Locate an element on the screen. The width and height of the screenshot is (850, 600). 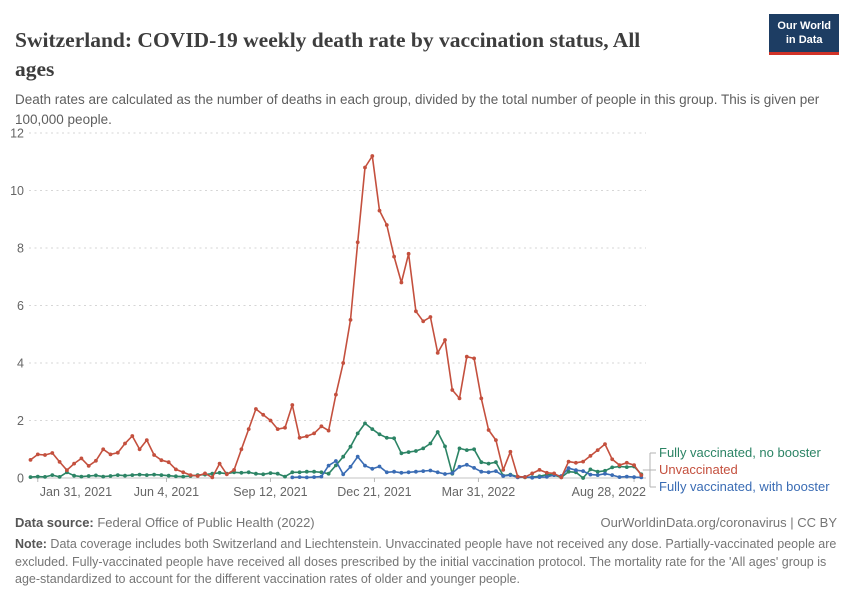
legend-item-unvaccinated: Unvaccinated is located at coordinates (698, 469).